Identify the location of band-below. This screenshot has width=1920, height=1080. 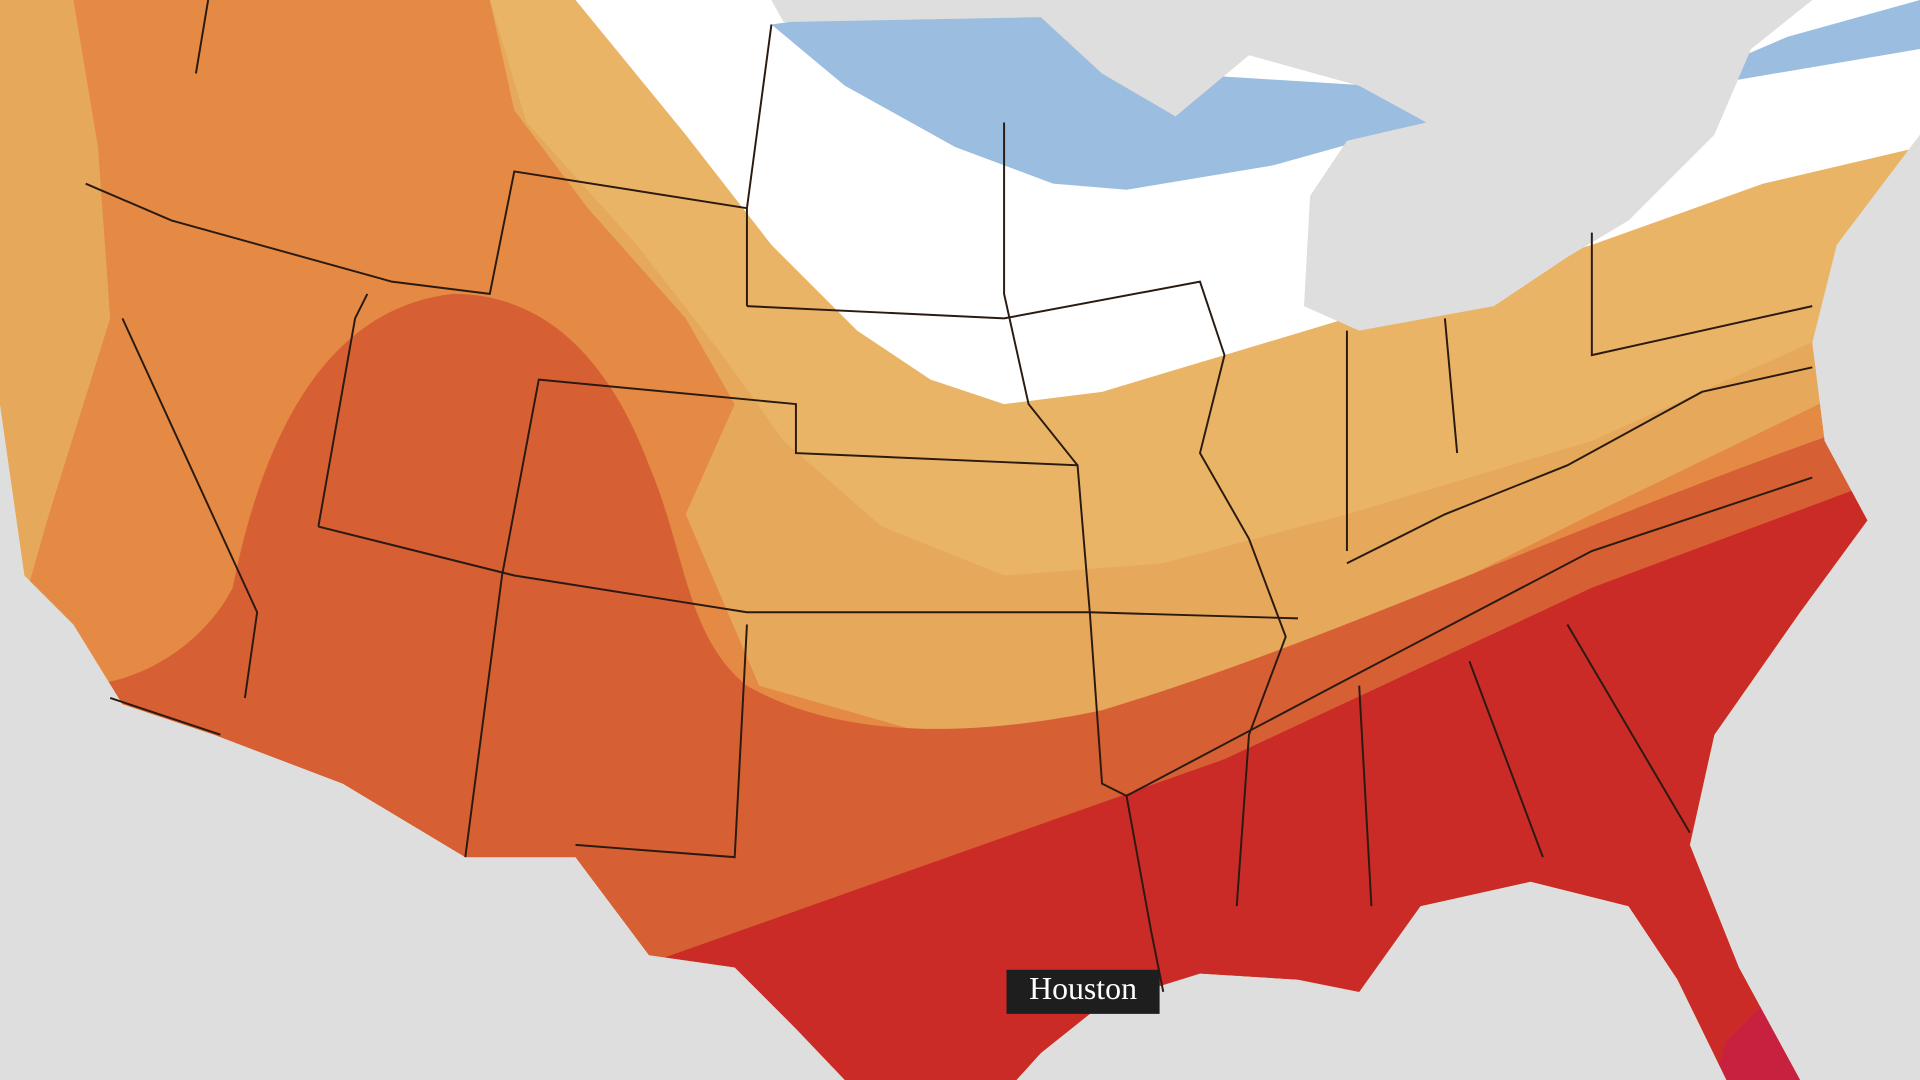
(1099, 101).